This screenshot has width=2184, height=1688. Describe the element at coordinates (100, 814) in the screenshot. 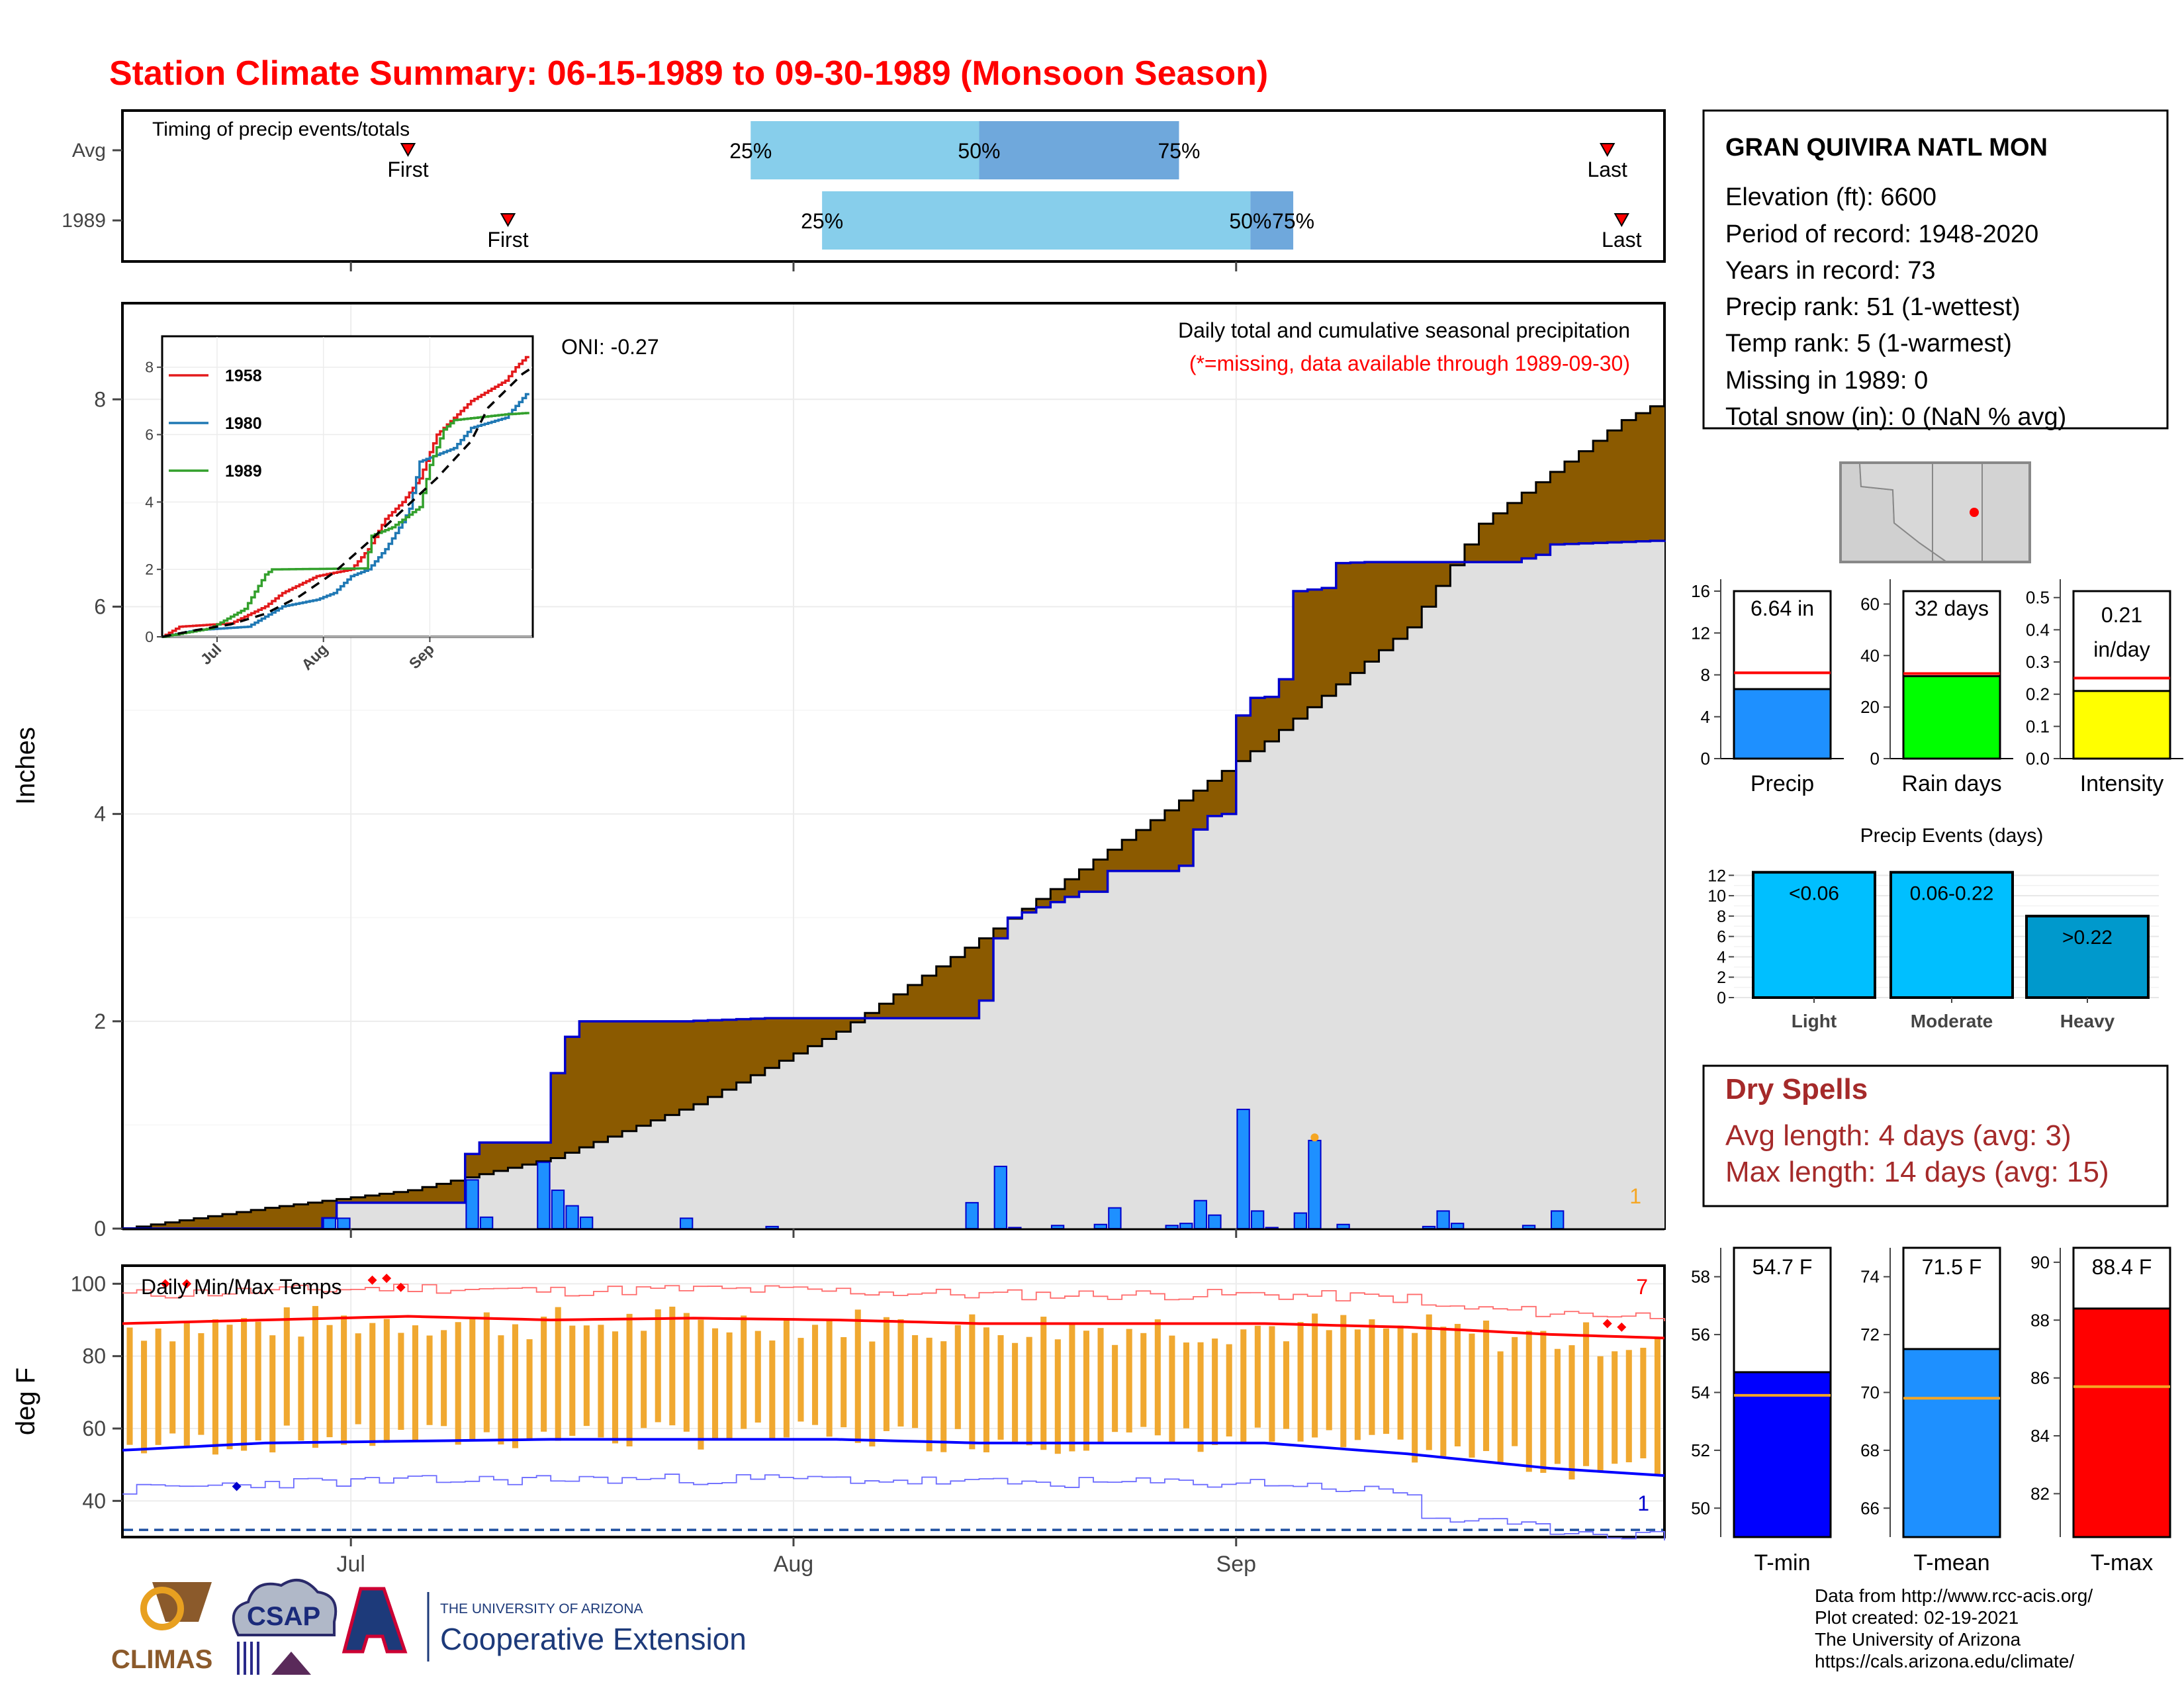

I see `precip-ytick-label: 4` at that location.